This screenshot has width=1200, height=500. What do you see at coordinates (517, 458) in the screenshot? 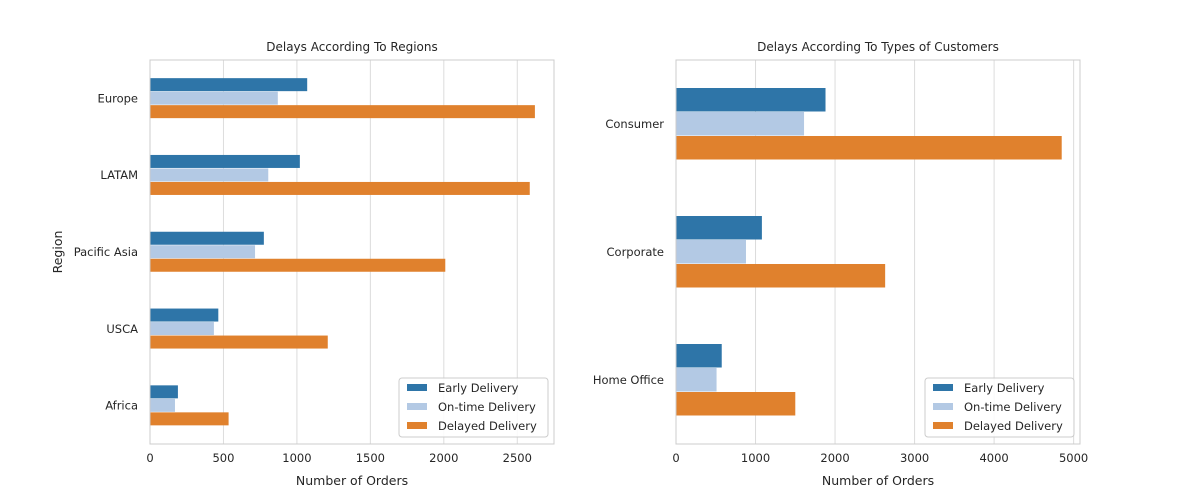
I see `x-tick-label: 2500` at bounding box center [517, 458].